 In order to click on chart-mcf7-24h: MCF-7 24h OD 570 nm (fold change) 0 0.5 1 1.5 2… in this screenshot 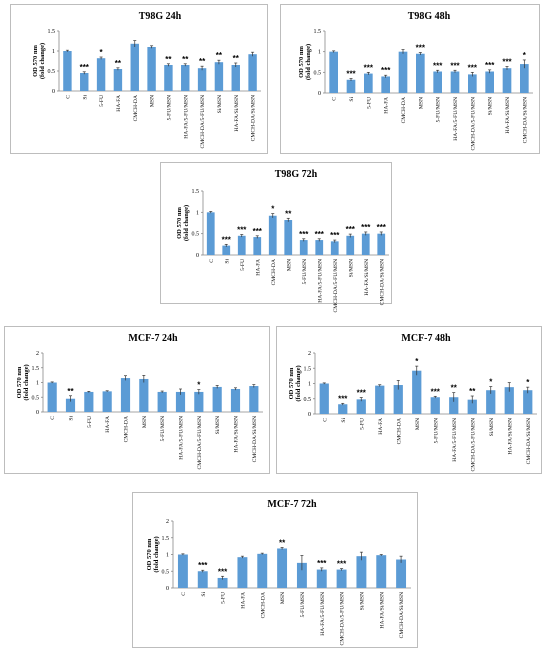, I will do `click(139, 401)`.